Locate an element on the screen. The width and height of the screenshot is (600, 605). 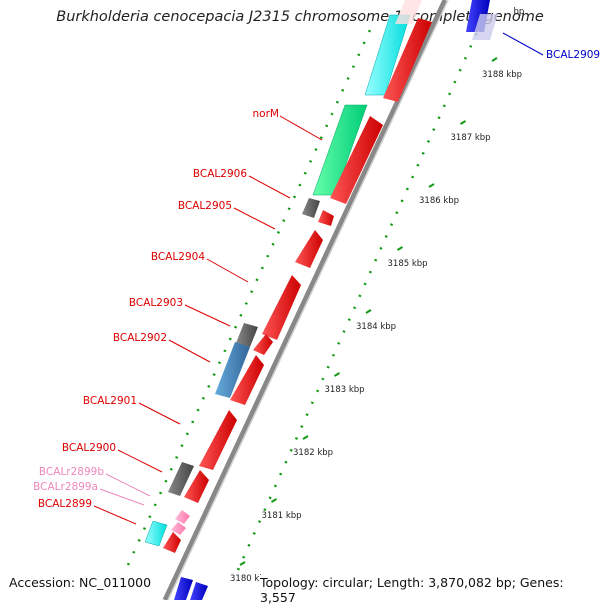
gene-BCAL2905 is located at coordinates (326, 218).